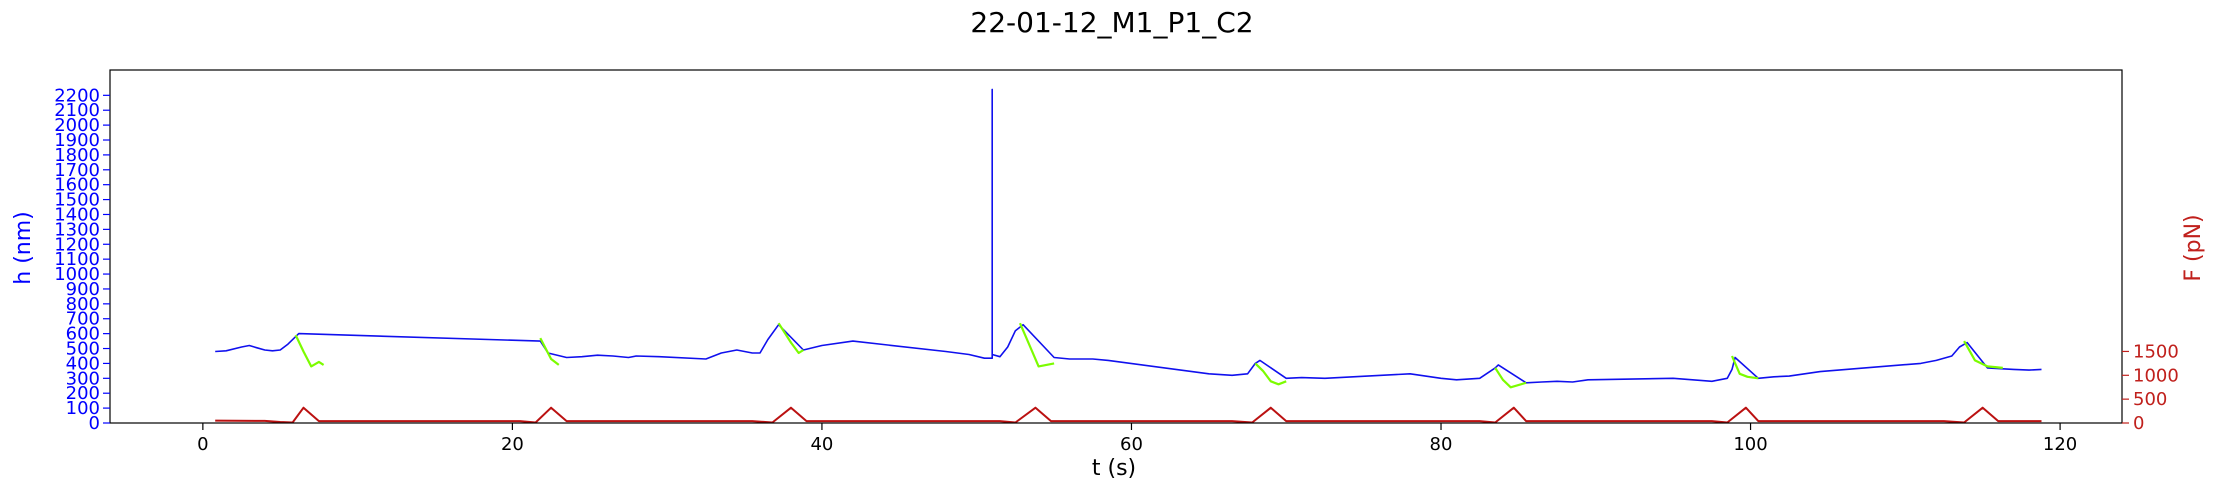  What do you see at coordinates (77, 274) in the screenshot?
I see `y-left-tick-label: 1000` at bounding box center [77, 274].